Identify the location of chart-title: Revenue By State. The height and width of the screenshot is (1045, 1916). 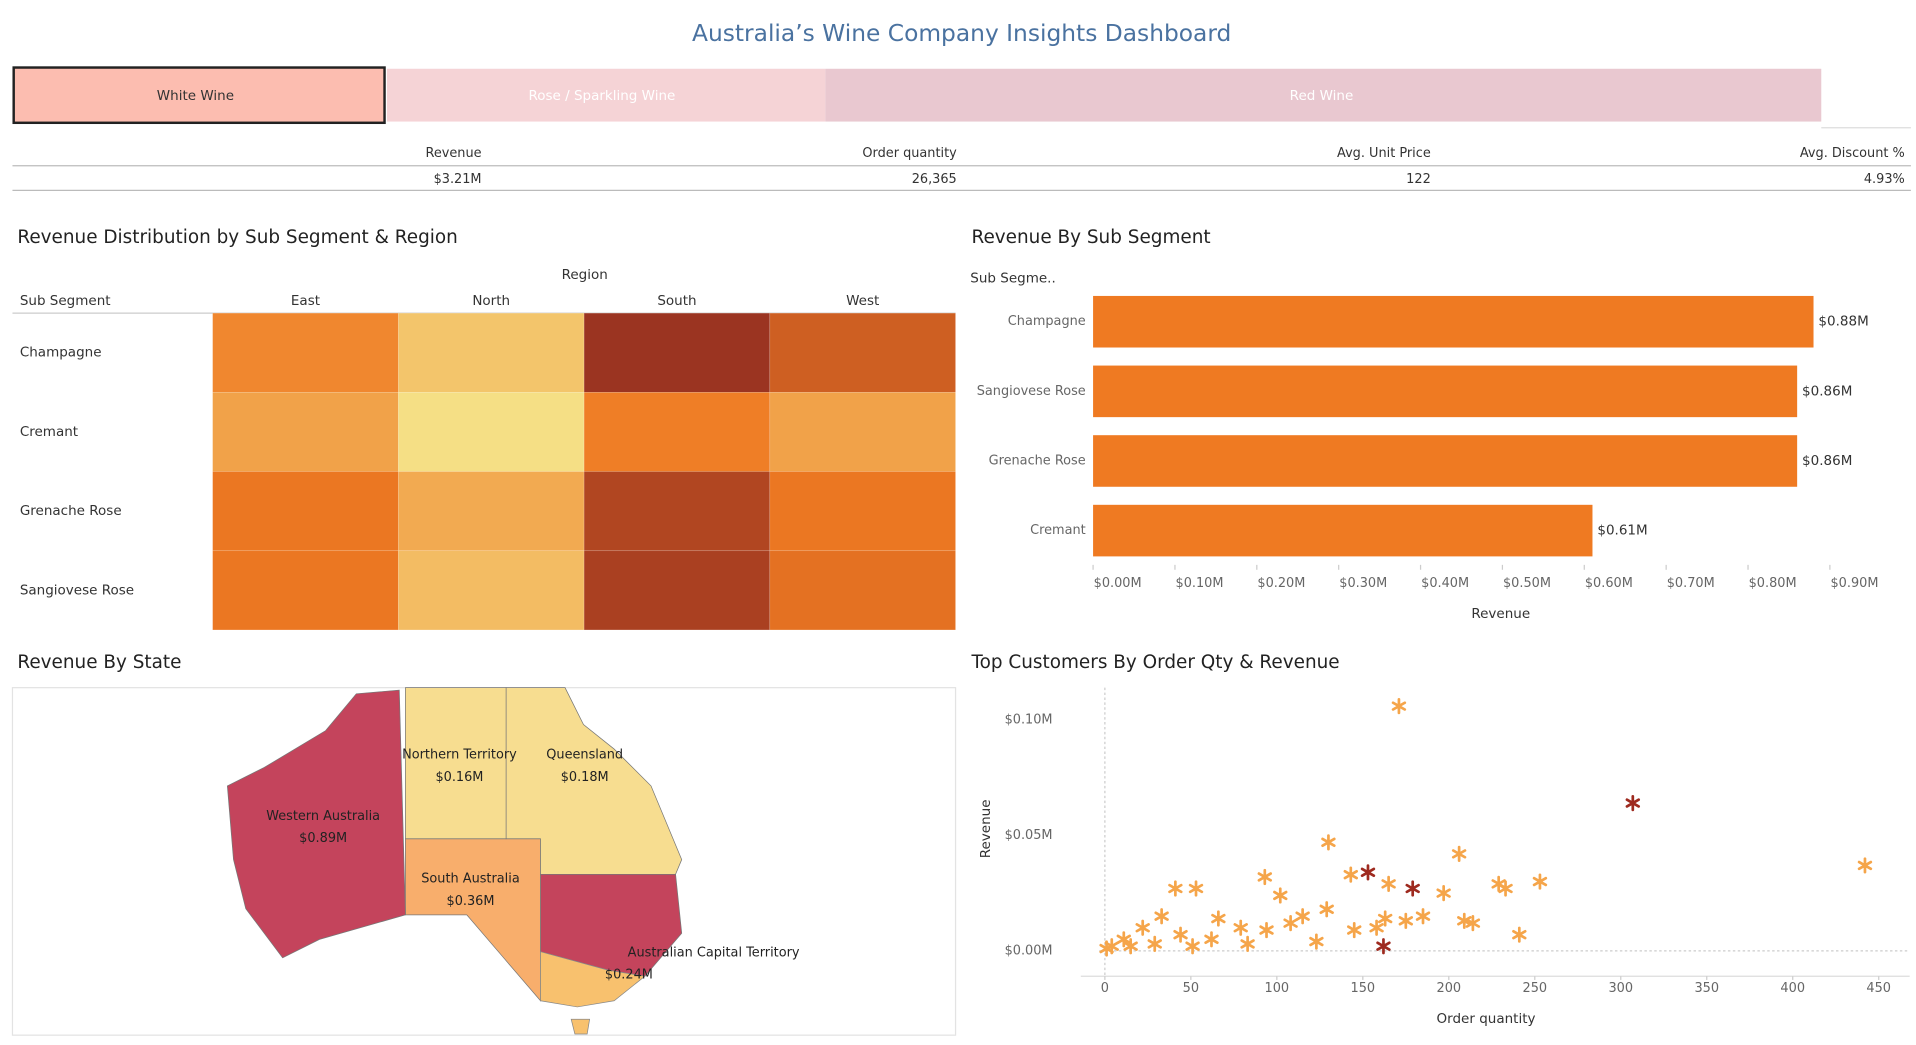
(99, 662).